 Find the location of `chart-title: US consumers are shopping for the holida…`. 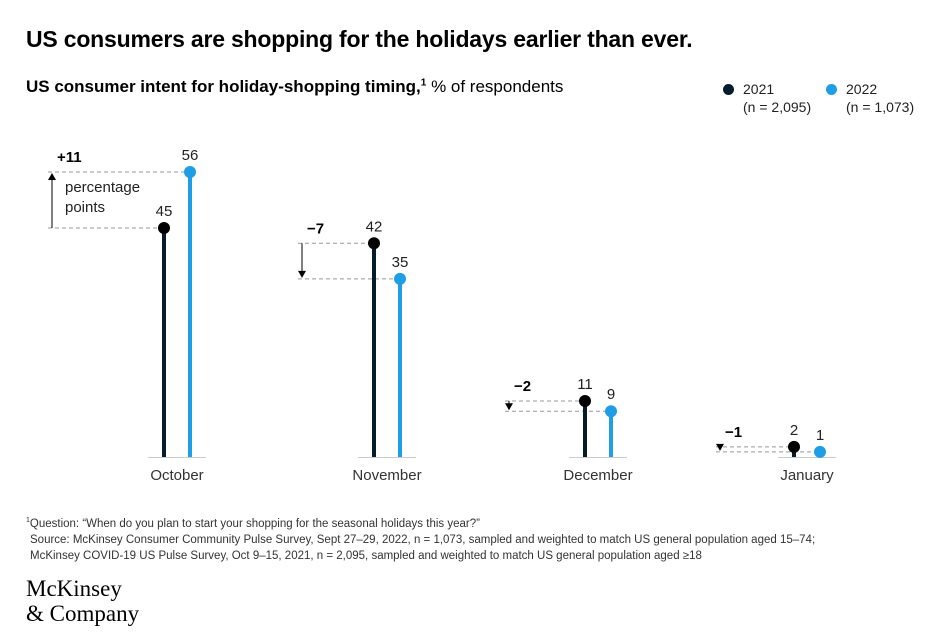

chart-title: US consumers are shopping for the holida… is located at coordinates (359, 39).